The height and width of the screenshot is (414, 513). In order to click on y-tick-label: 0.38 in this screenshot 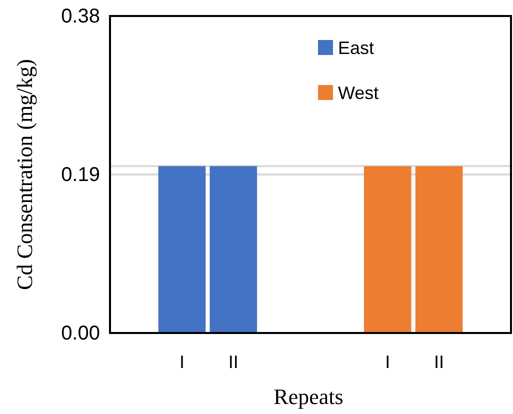, I will do `click(80, 16)`.